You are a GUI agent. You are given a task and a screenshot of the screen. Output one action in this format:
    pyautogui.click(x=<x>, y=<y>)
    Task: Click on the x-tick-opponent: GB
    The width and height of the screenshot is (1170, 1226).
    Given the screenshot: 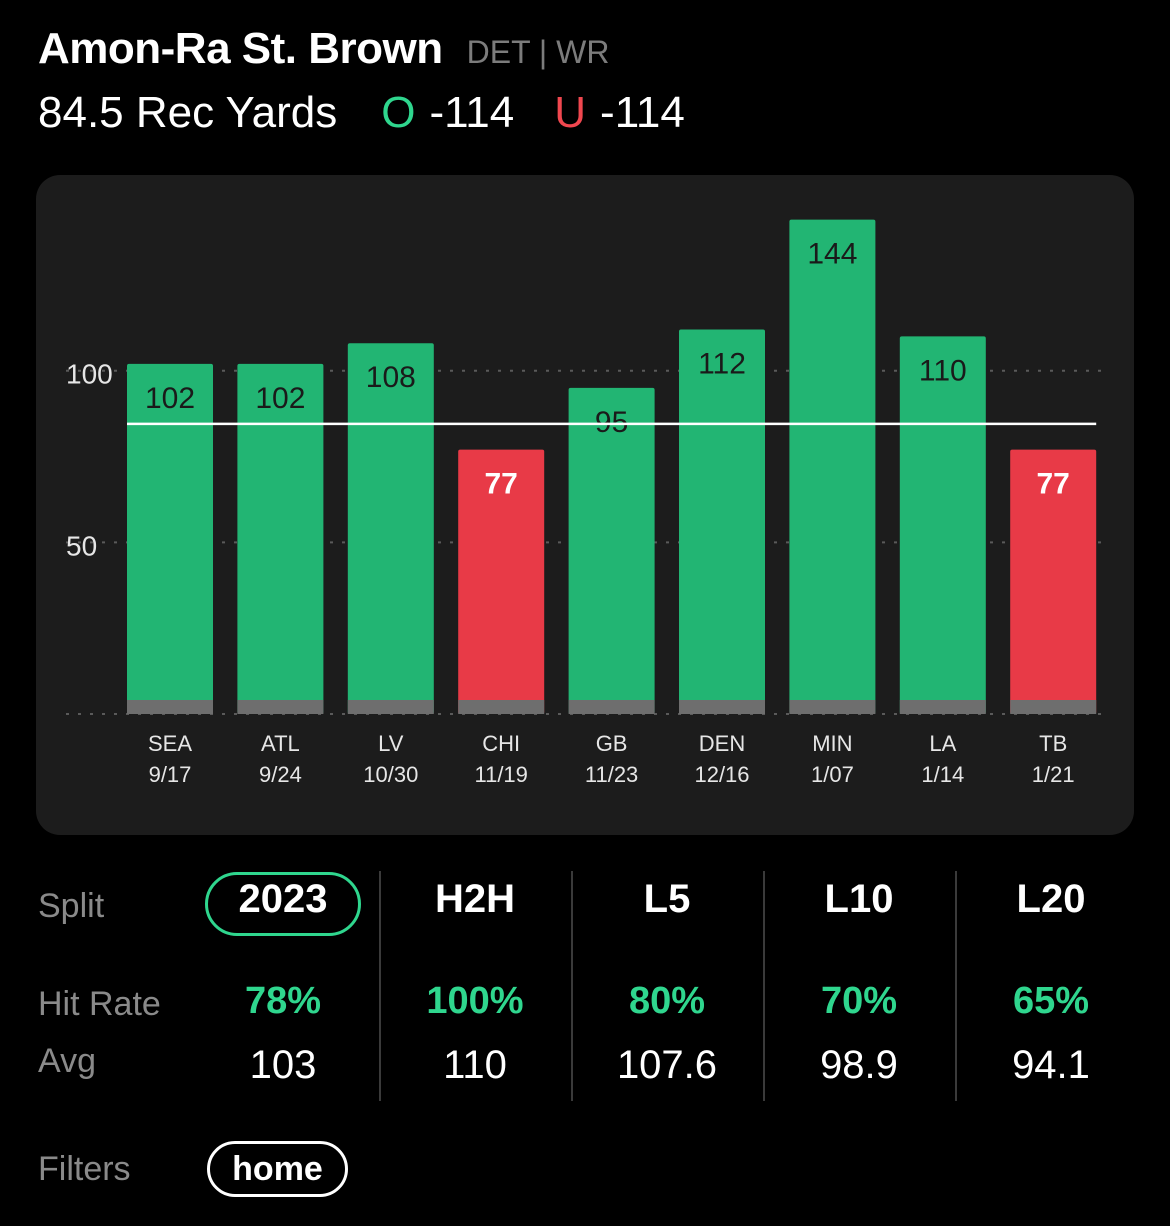 What is the action you would take?
    pyautogui.click(x=612, y=743)
    